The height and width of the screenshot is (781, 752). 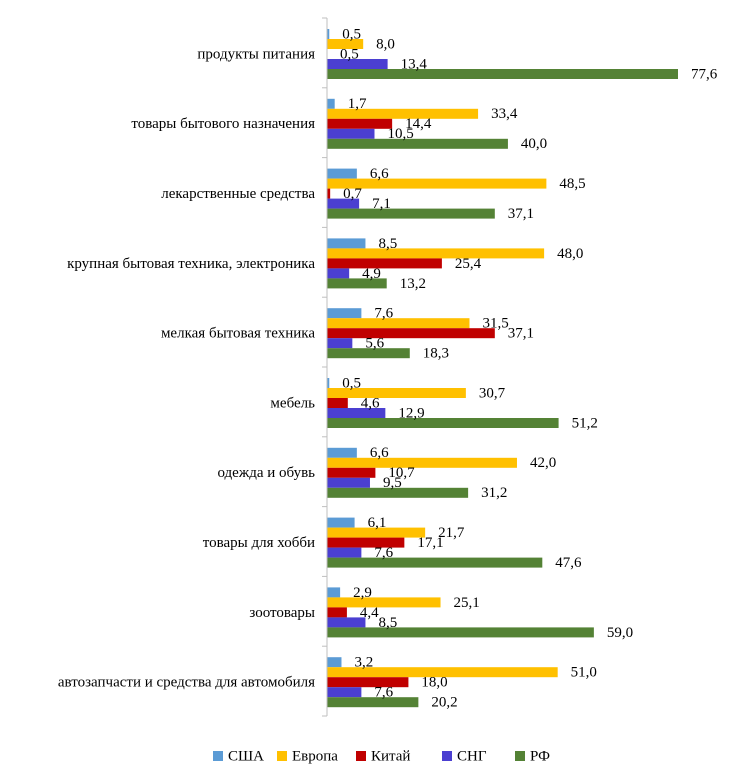 What do you see at coordinates (362, 593) in the screenshot?
I see `data-label: 2,9` at bounding box center [362, 593].